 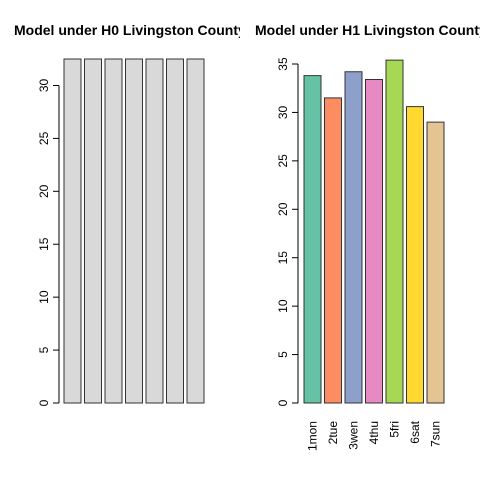 What do you see at coordinates (134, 231) in the screenshot?
I see `h0-bar-4thu` at bounding box center [134, 231].